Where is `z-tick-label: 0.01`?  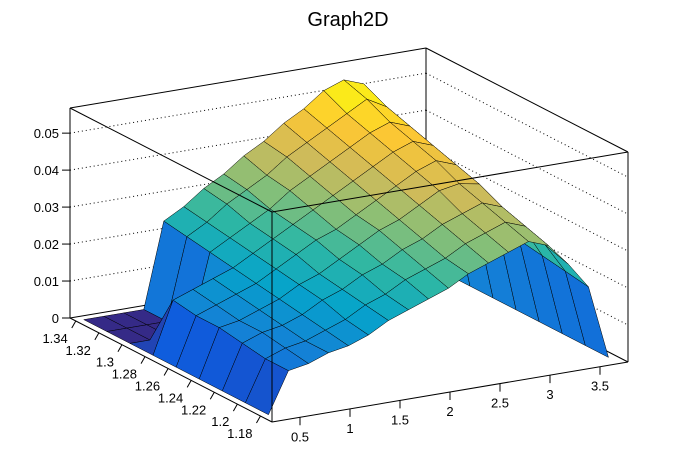 z-tick-label: 0.01 is located at coordinates (46, 281).